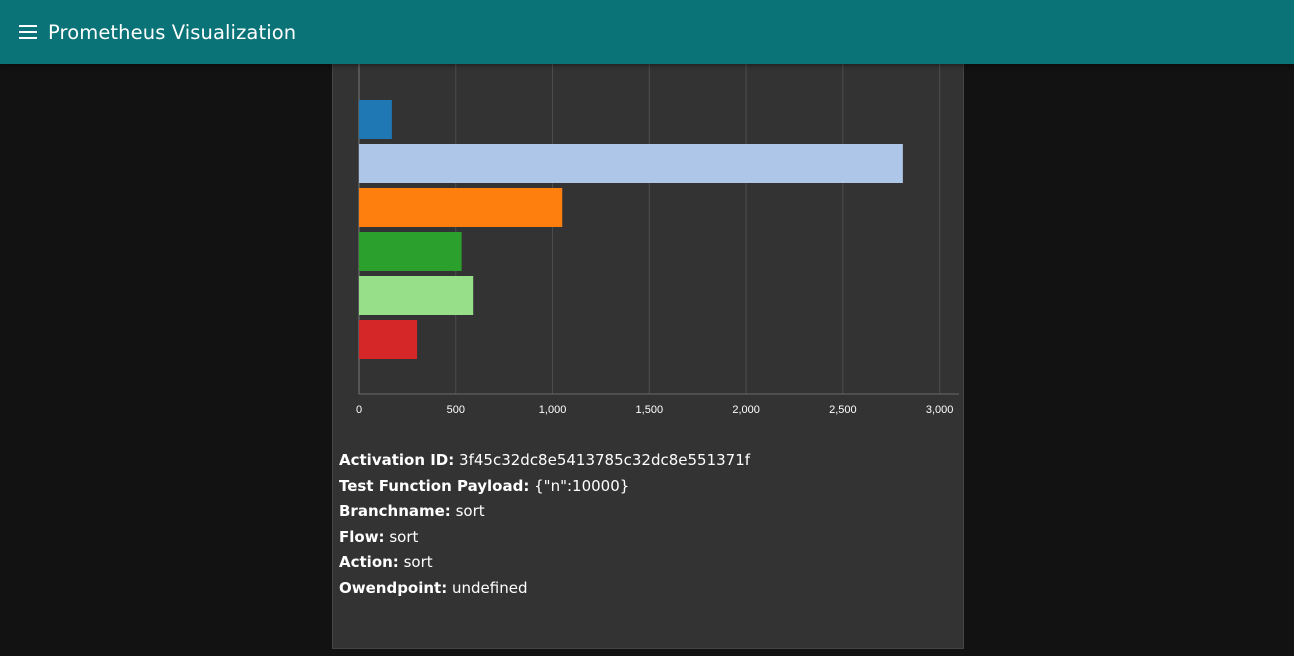  What do you see at coordinates (359, 410) in the screenshot?
I see `x-tick-label: 0` at bounding box center [359, 410].